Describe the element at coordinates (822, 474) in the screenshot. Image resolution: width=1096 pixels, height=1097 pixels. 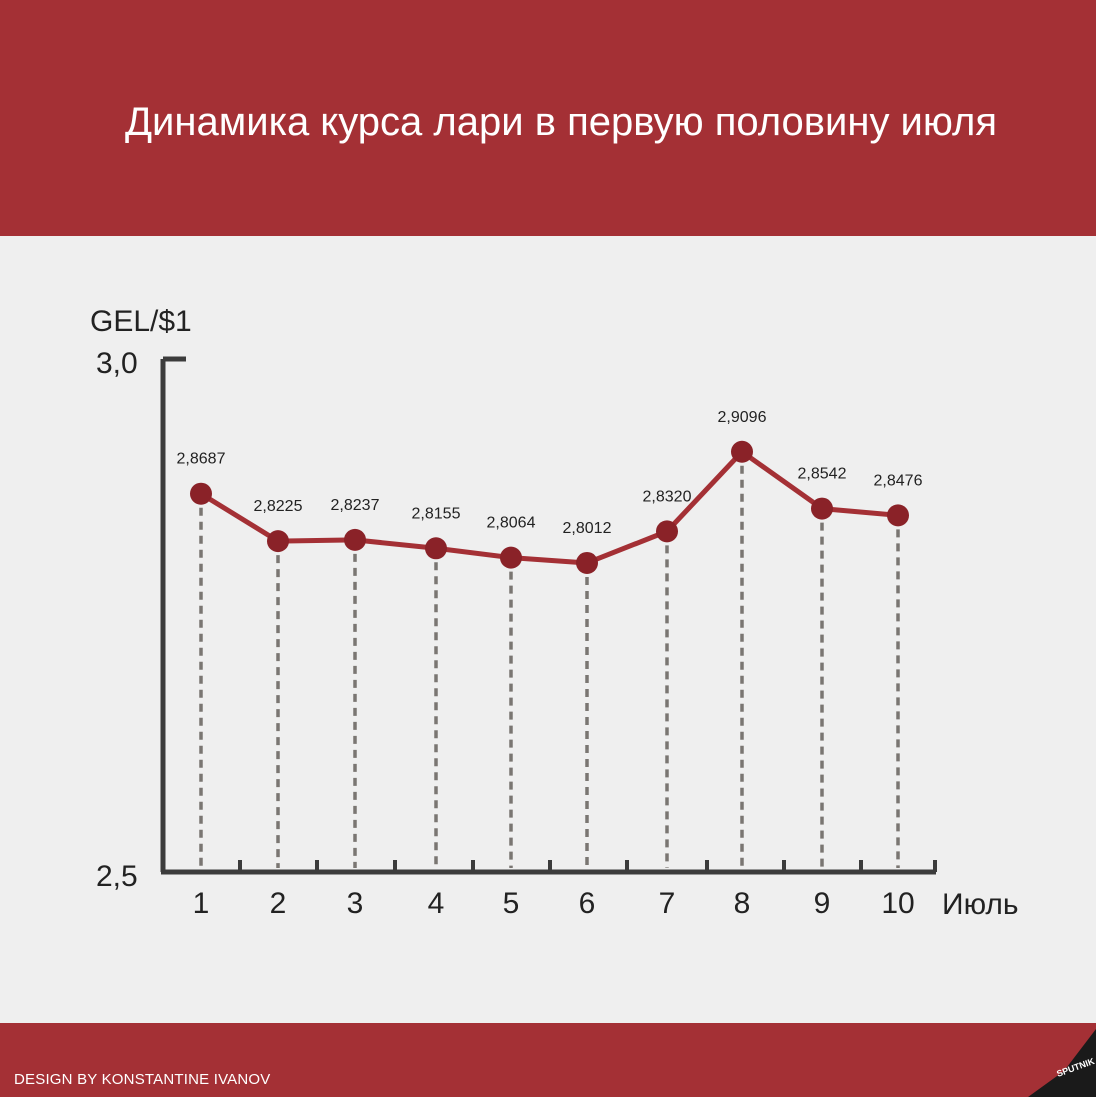
I see `data-label: 2,8542` at that location.